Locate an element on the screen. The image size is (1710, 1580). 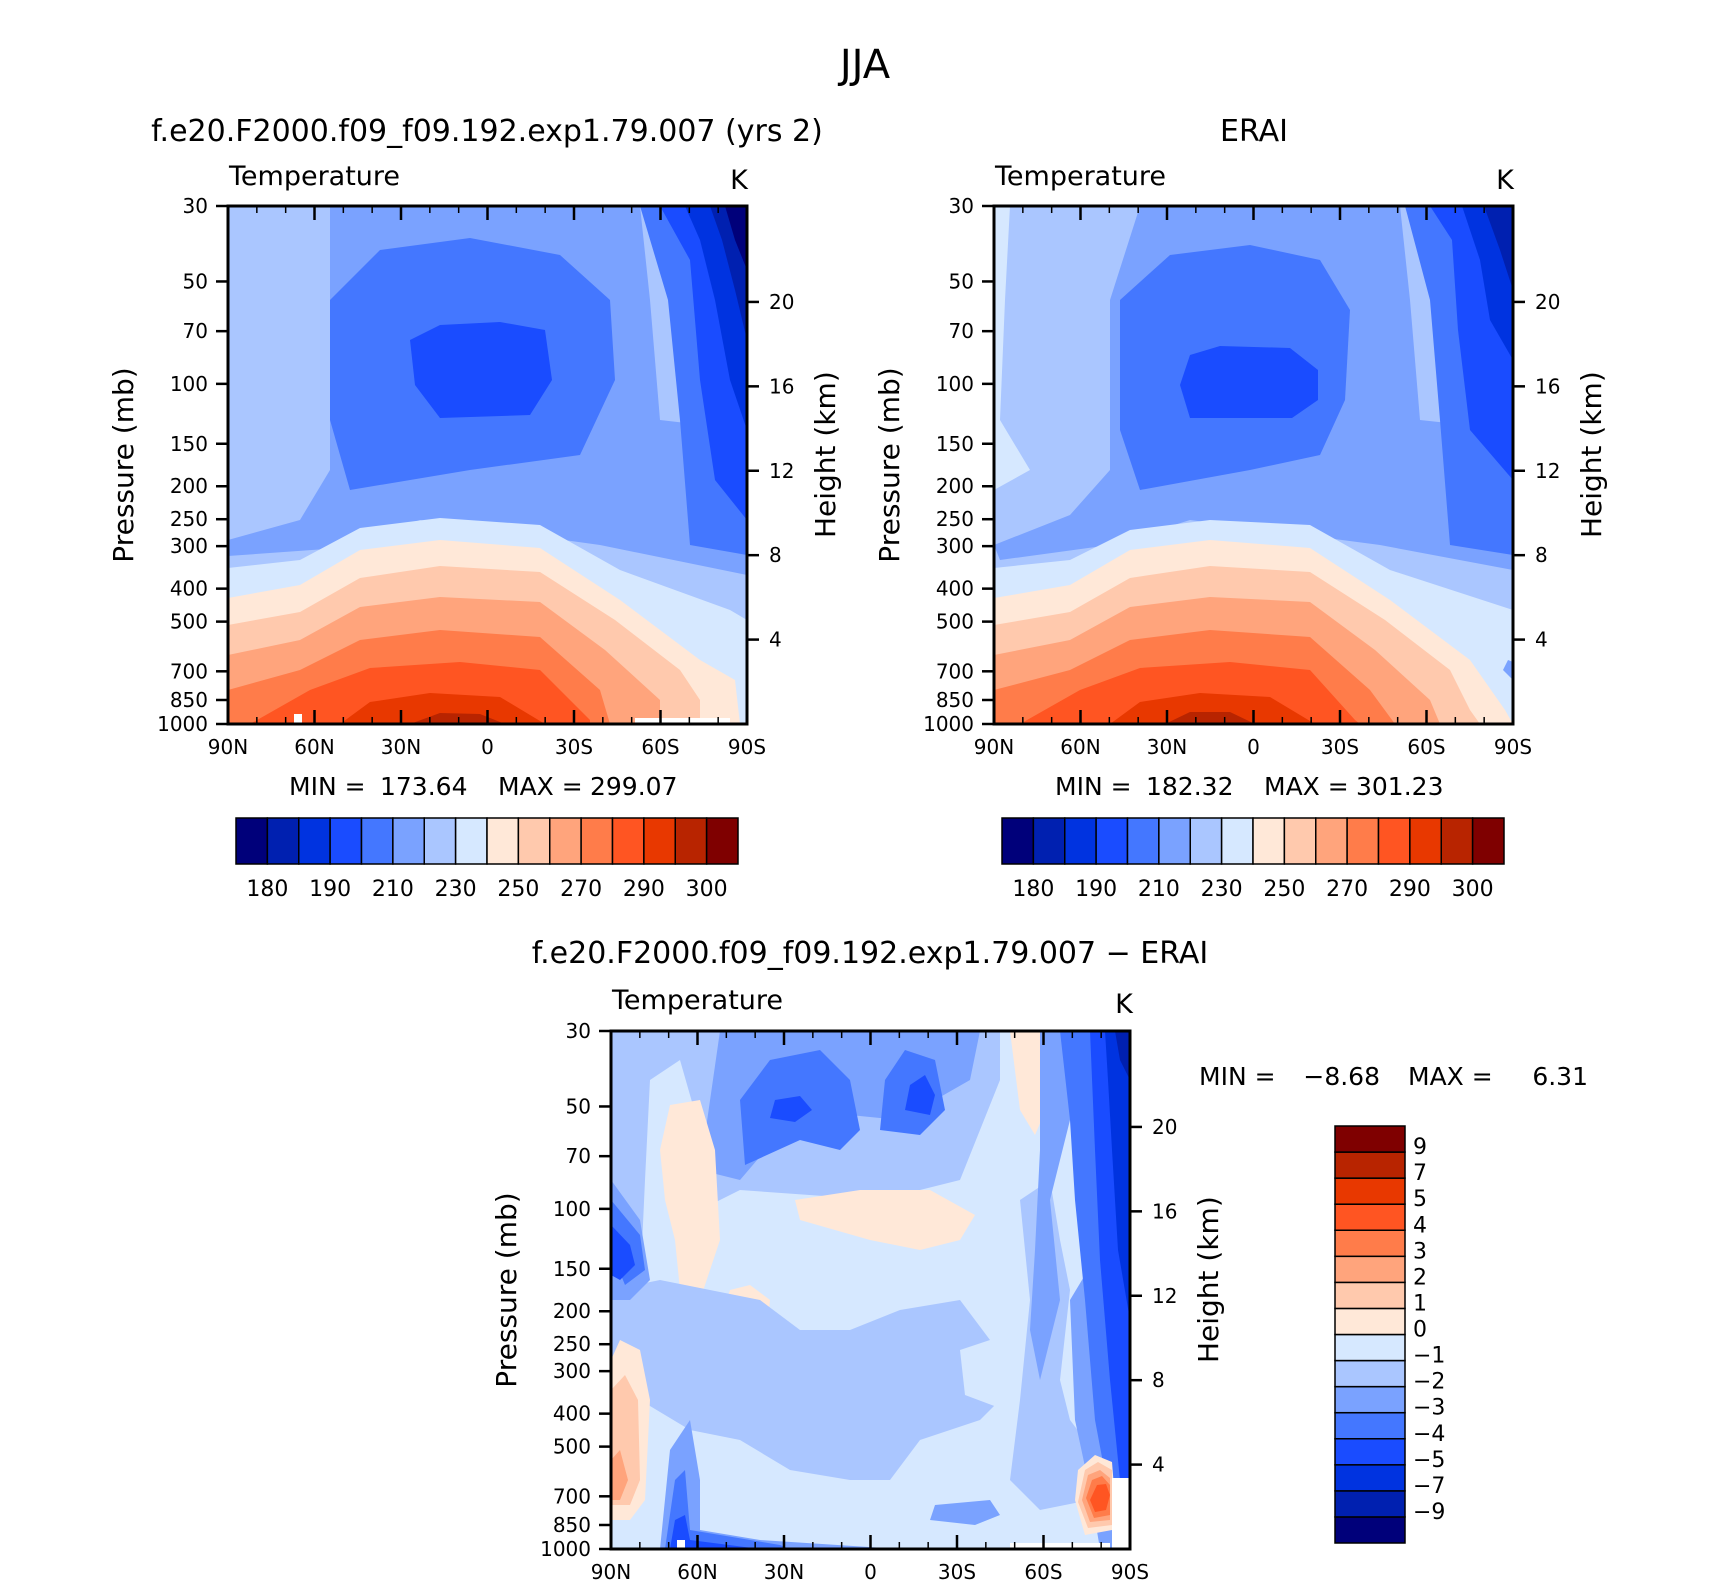
max-value: 299.07 is located at coordinates (633, 786).